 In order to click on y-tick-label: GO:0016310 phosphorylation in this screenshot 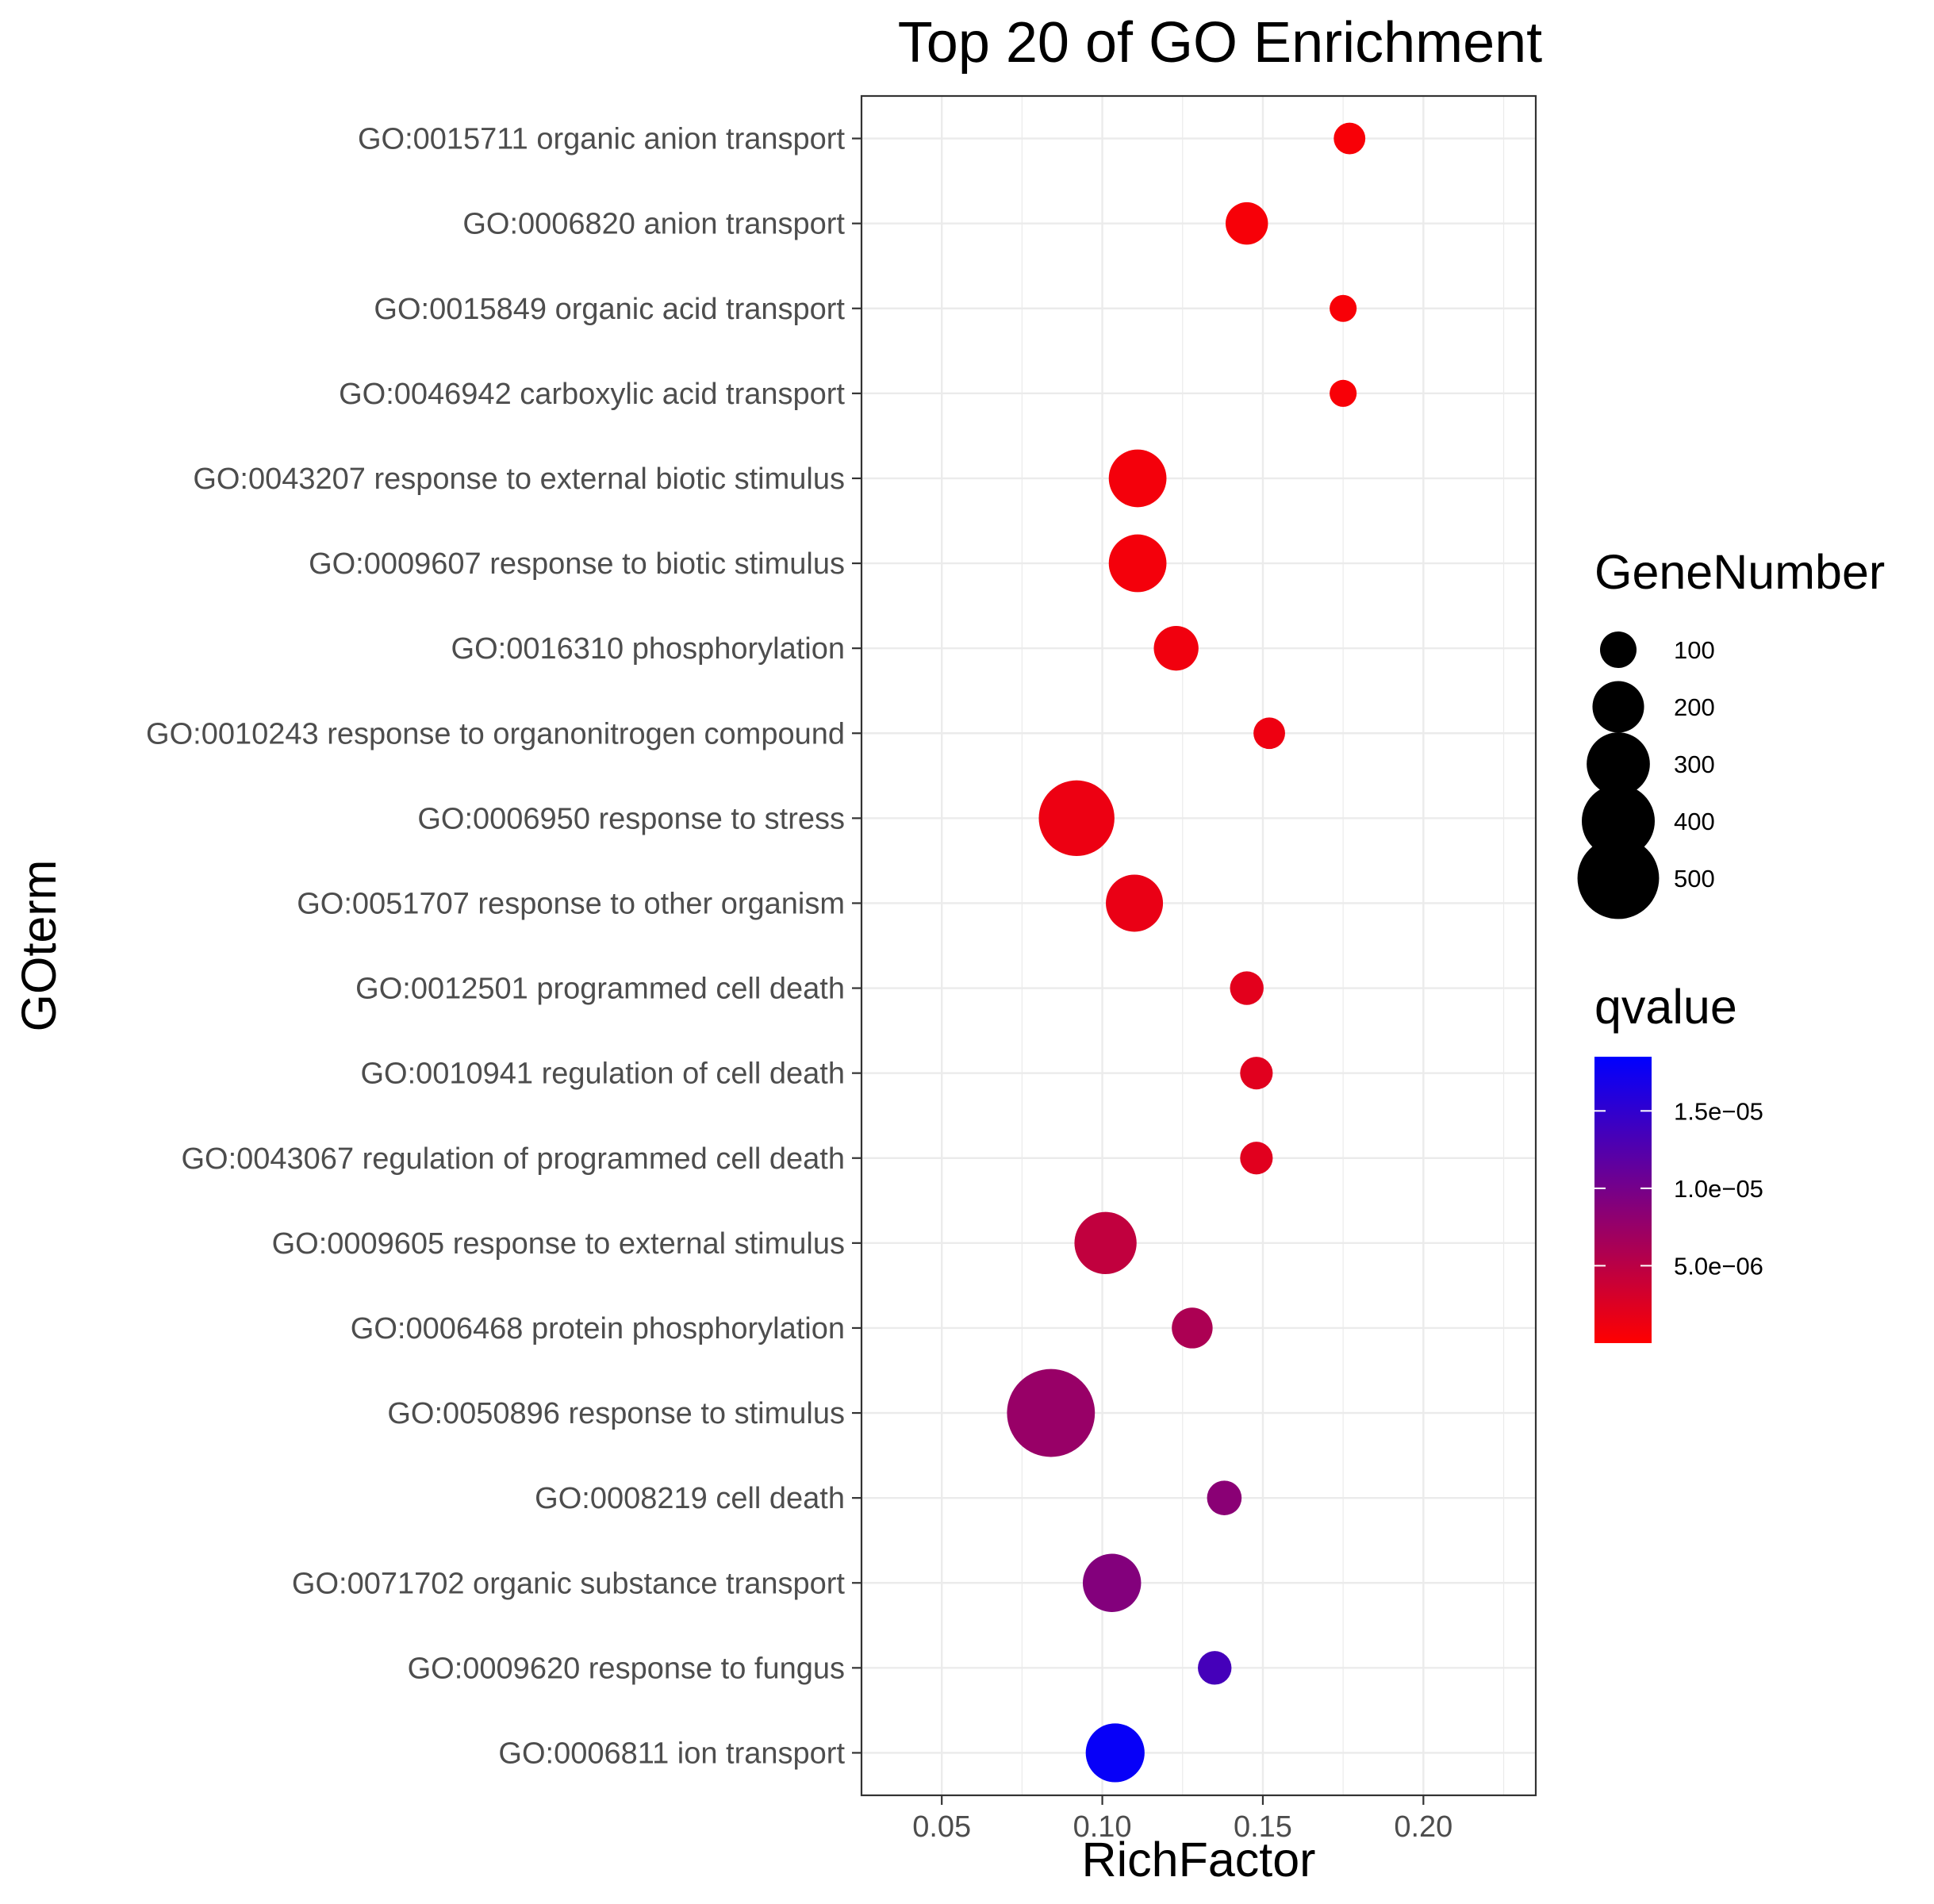, I will do `click(648, 649)`.